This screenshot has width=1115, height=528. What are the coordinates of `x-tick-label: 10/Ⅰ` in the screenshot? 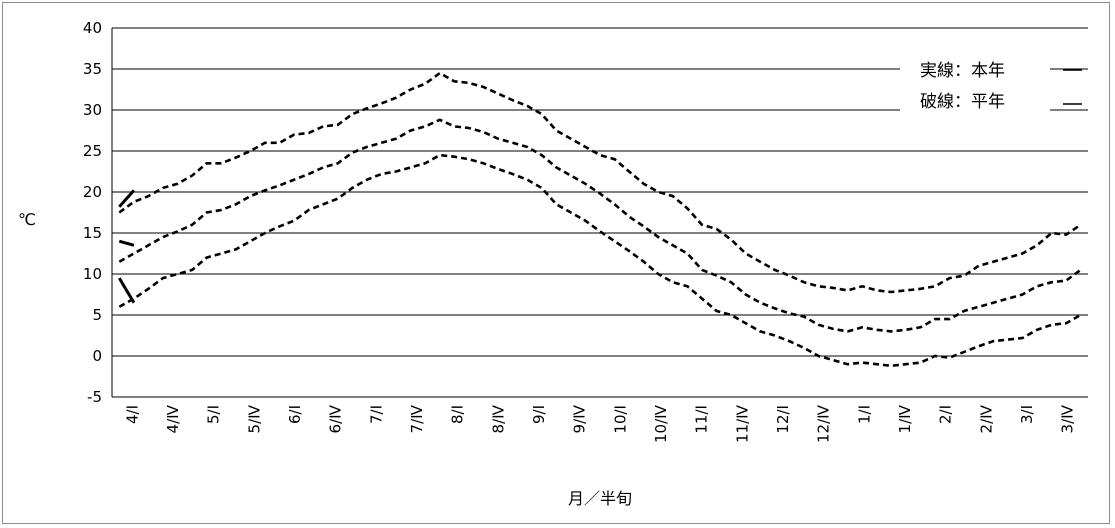 It's located at (620, 419).